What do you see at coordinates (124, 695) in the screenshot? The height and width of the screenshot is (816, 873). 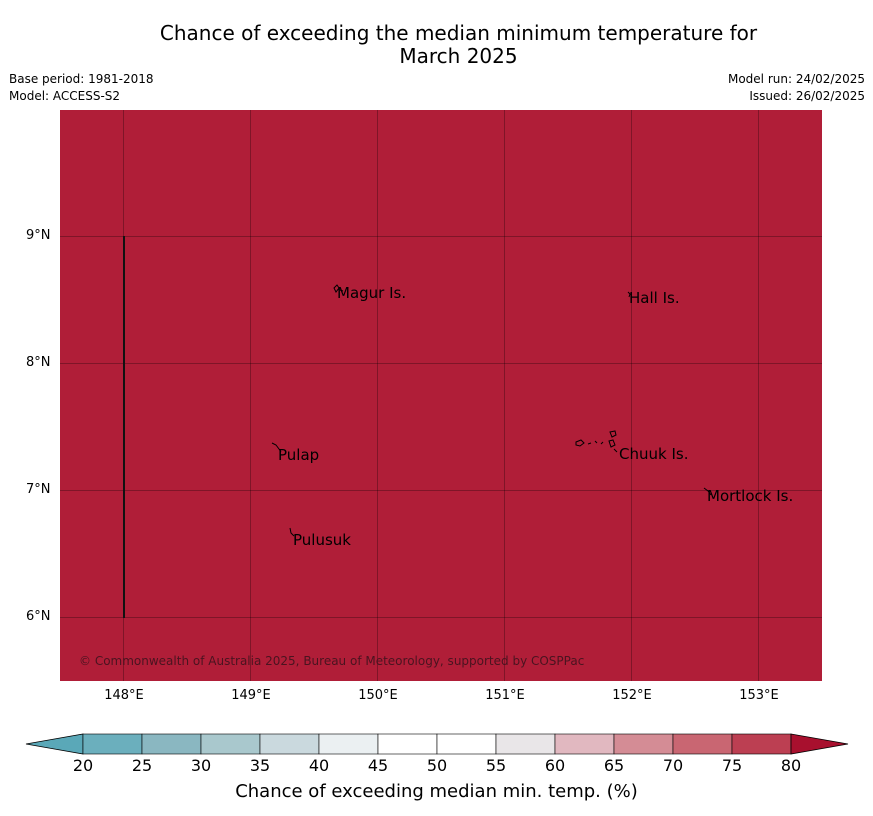 I see `lon-label-148e: 148°E` at bounding box center [124, 695].